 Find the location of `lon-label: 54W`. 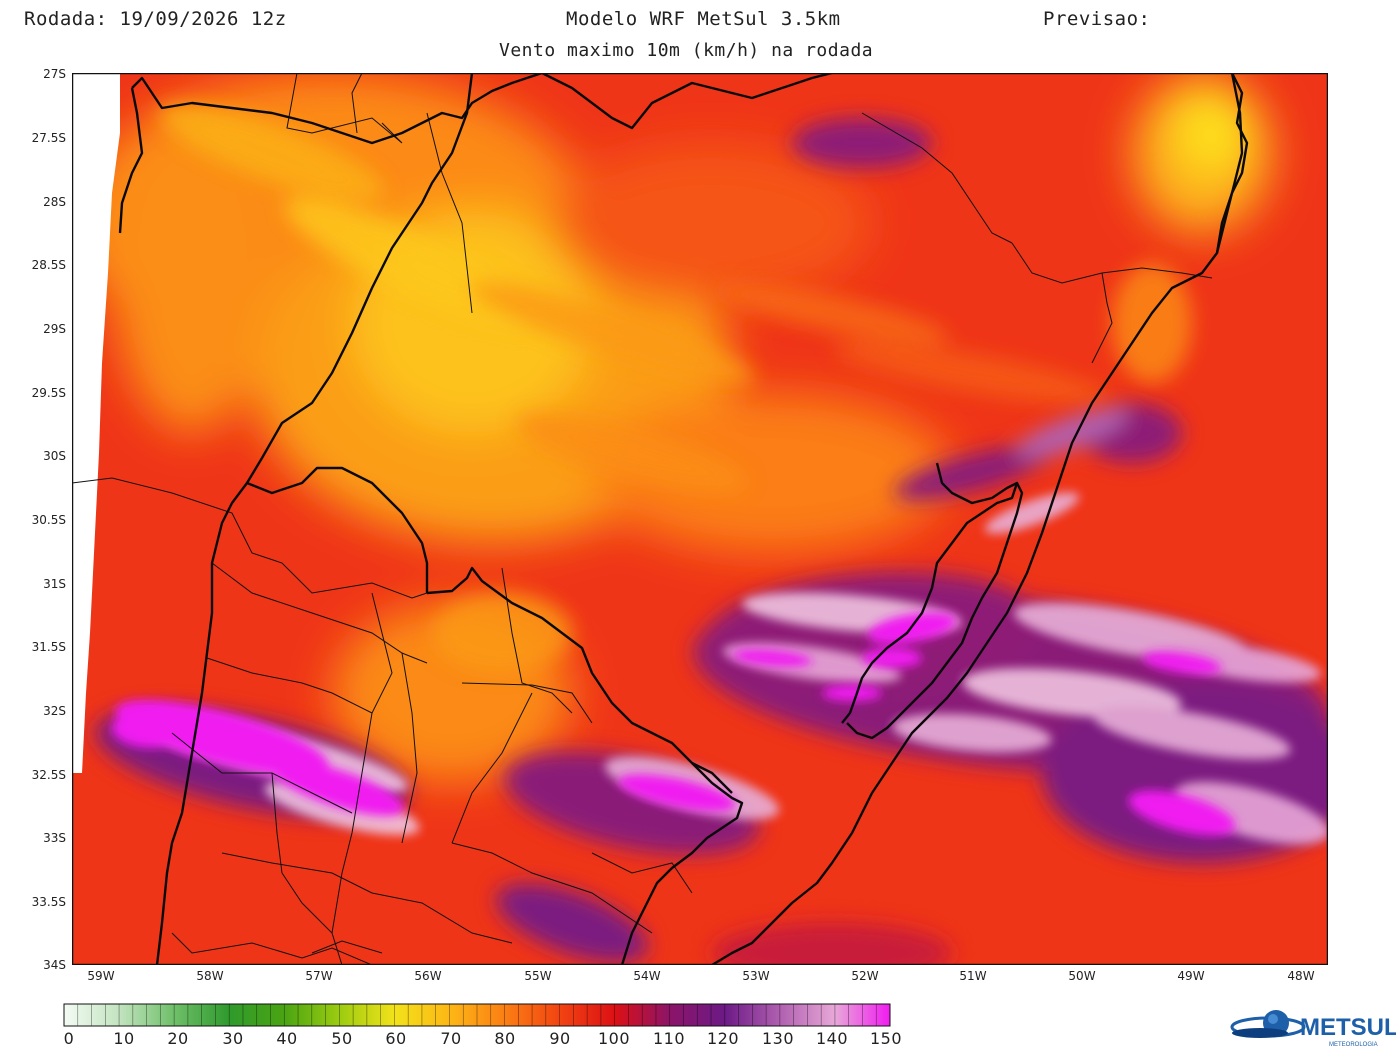

lon-label: 54W is located at coordinates (647, 976).